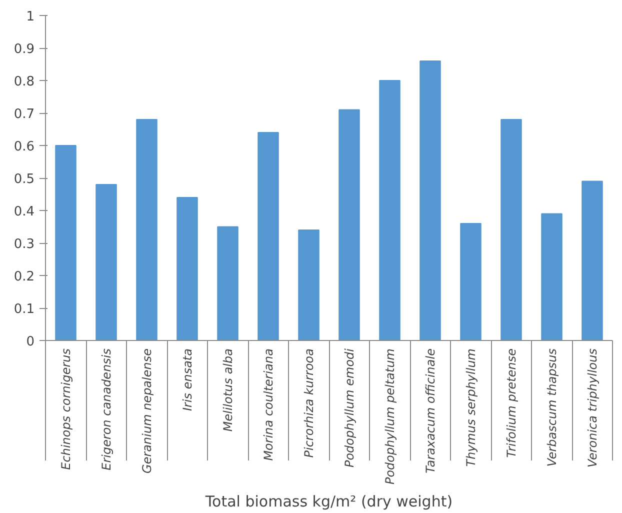  I want to click on y-tick-label: 0.9, so click(24, 49).